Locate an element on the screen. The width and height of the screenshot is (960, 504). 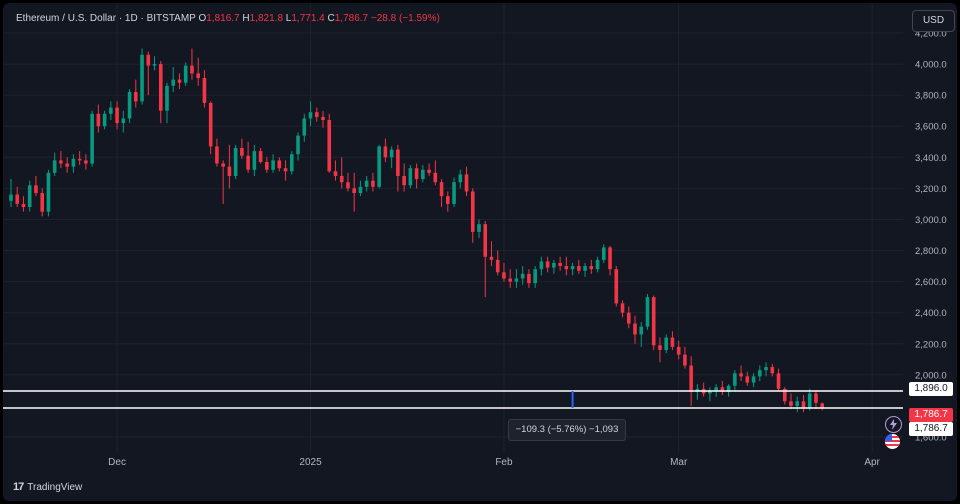
time-axis: Dec 2025 Feb Mar Apr is located at coordinates (494, 462).